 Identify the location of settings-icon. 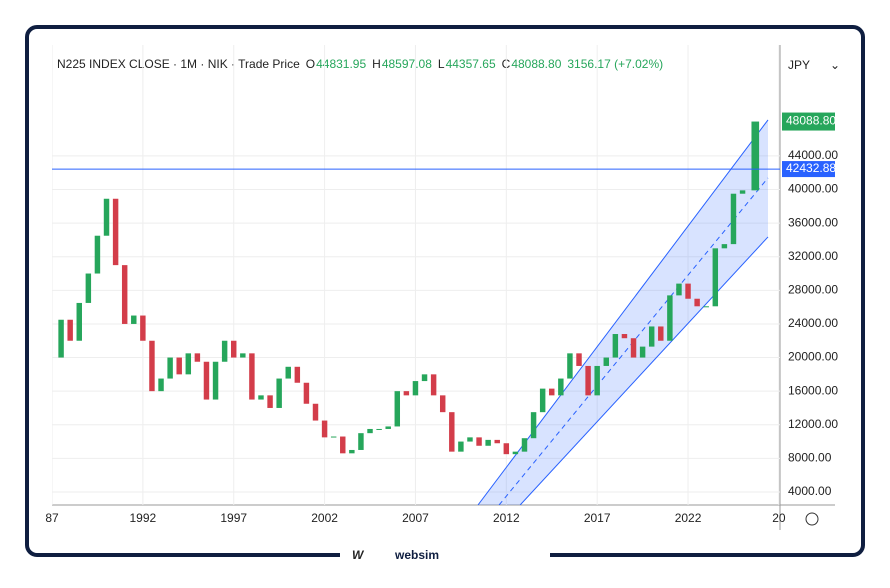
(812, 519).